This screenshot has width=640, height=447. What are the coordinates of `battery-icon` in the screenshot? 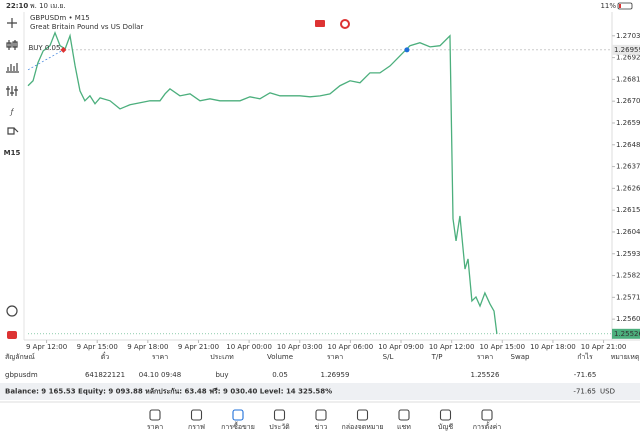 It's located at (625, 6).